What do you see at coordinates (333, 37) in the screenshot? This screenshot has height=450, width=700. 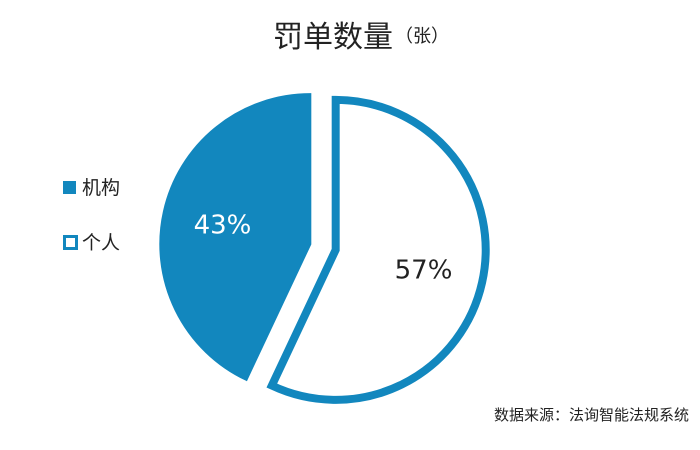 I see `chart-title: 罚单数量` at bounding box center [333, 37].